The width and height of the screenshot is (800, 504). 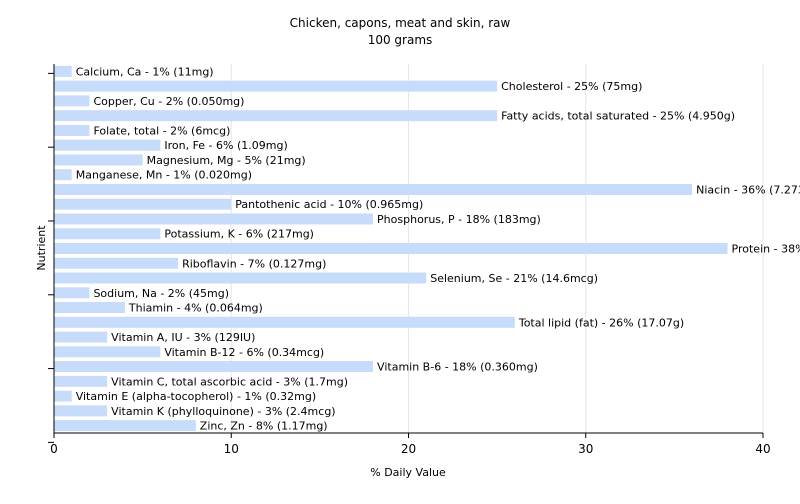 I want to click on chart-title: Chicken, capons, meat and skin, raw, so click(x=400, y=23).